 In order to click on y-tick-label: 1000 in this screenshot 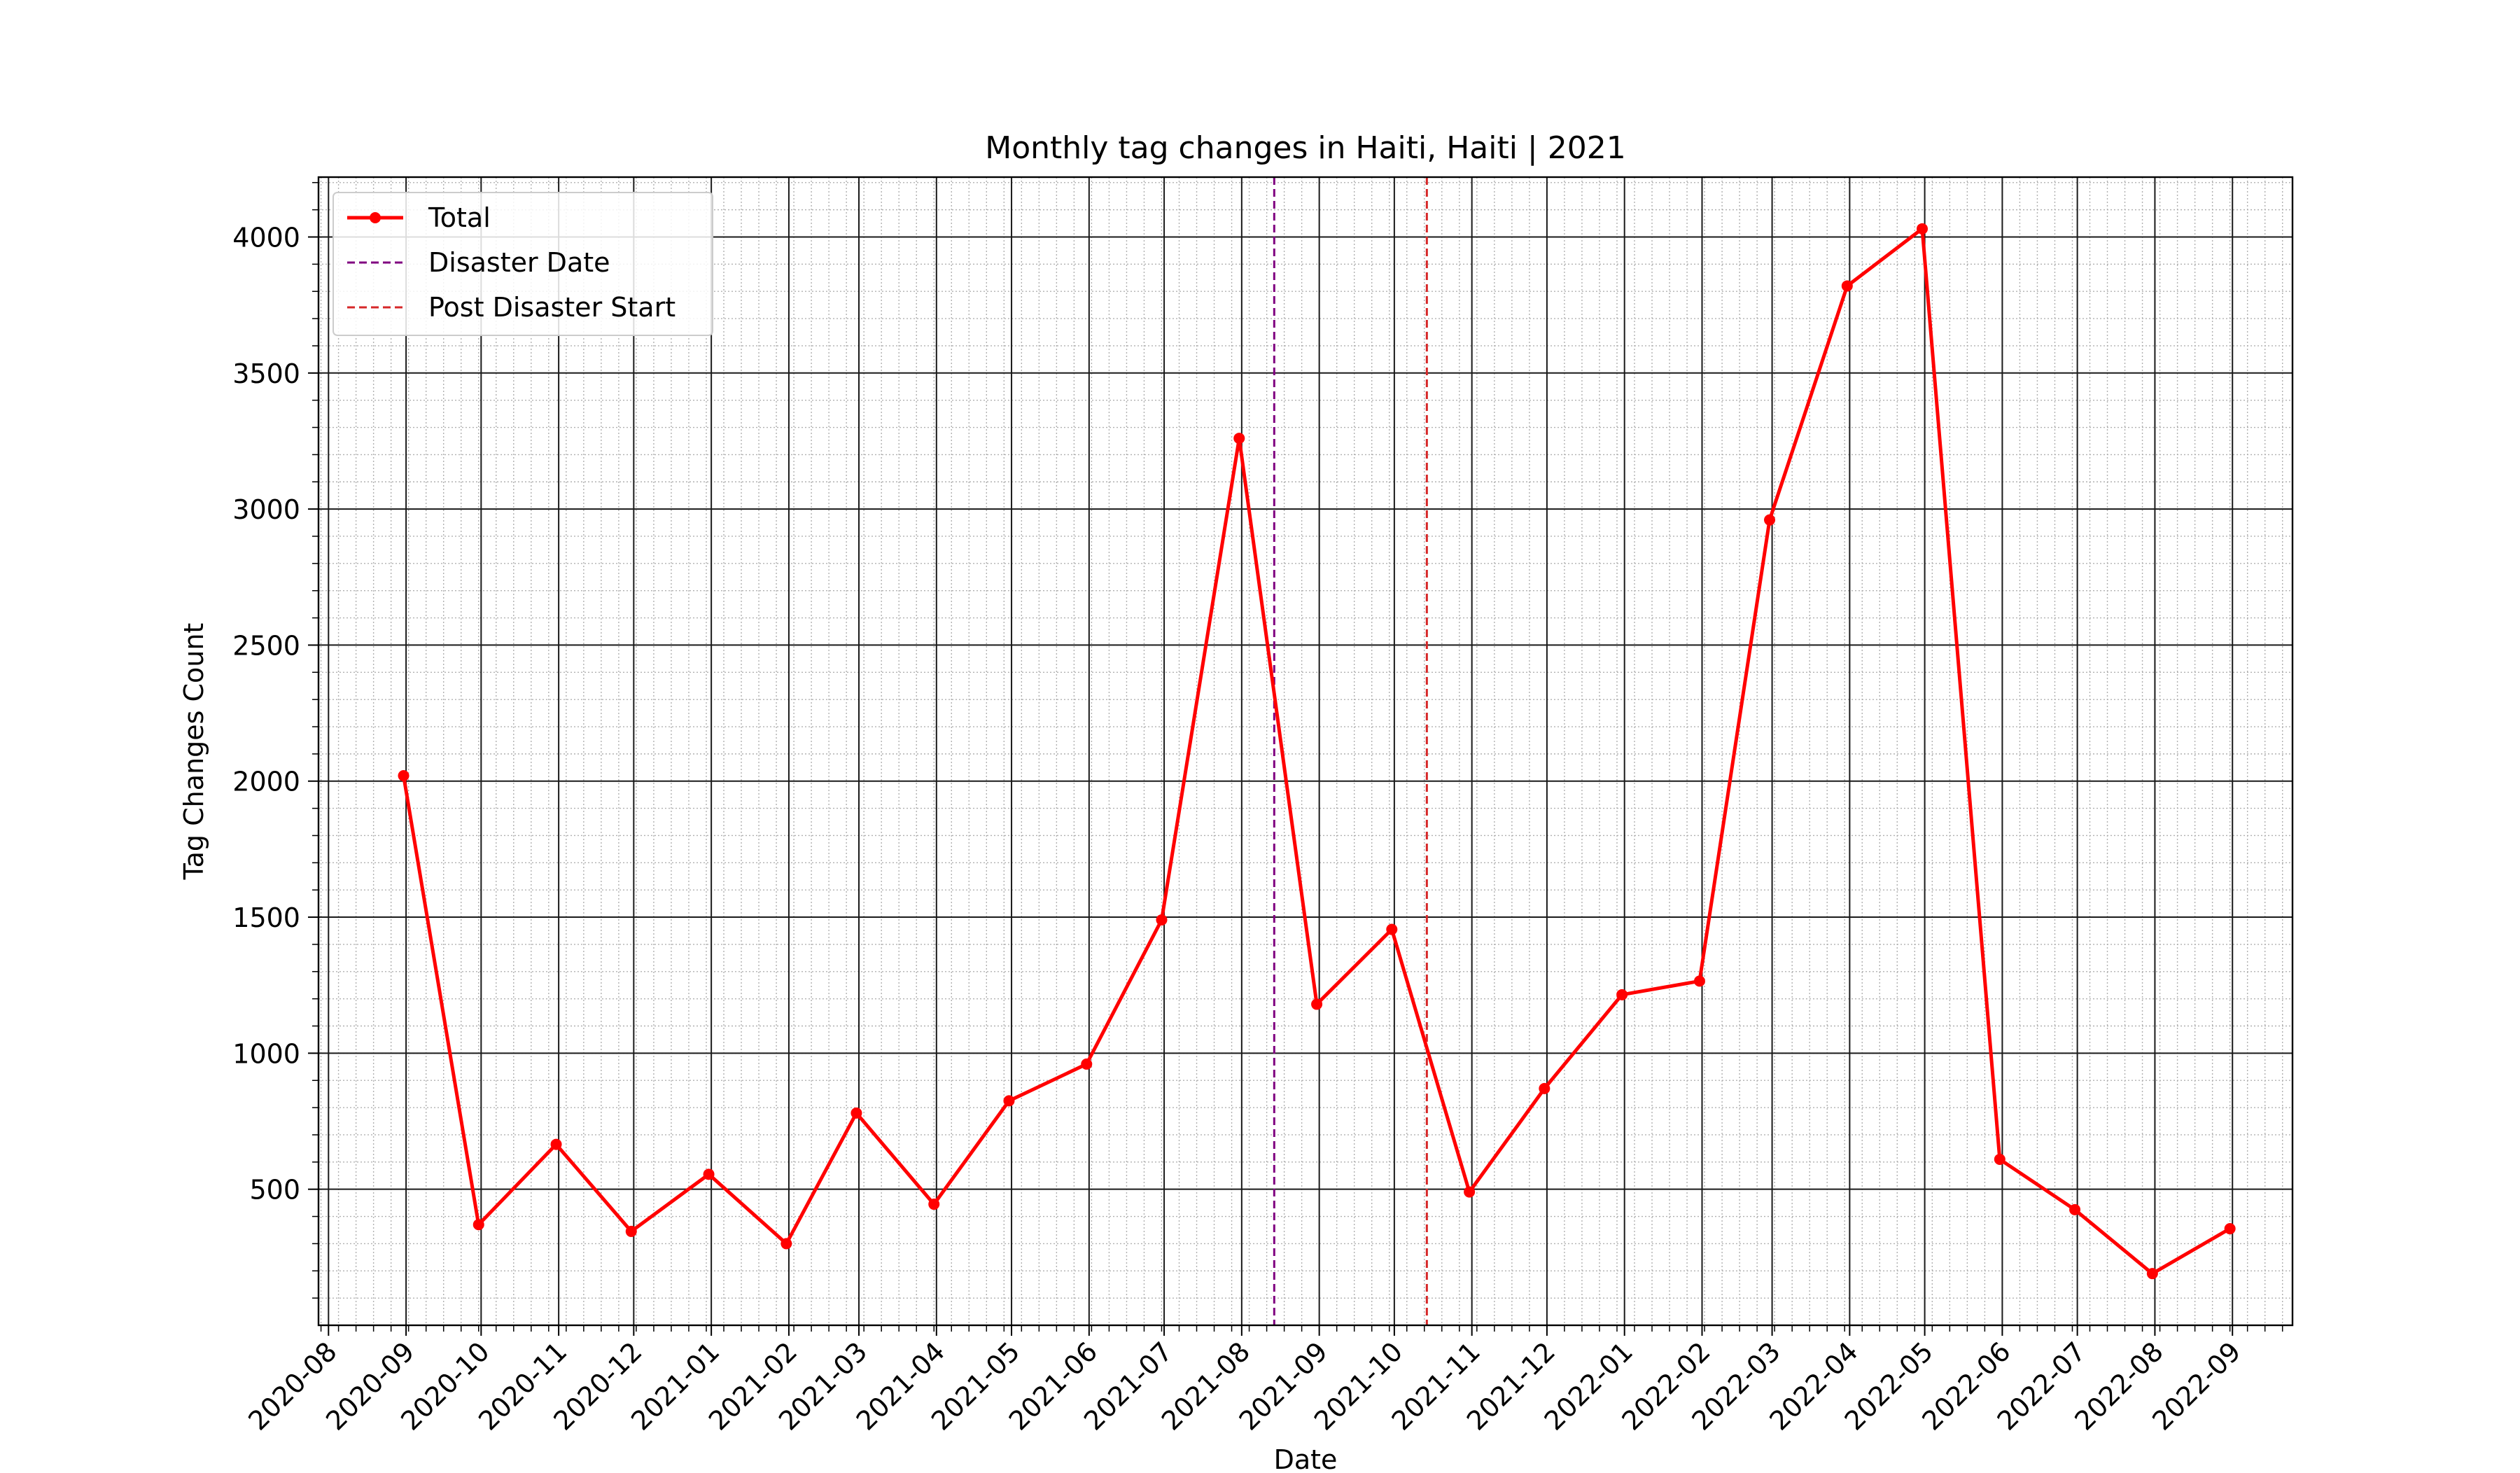, I will do `click(266, 1053)`.